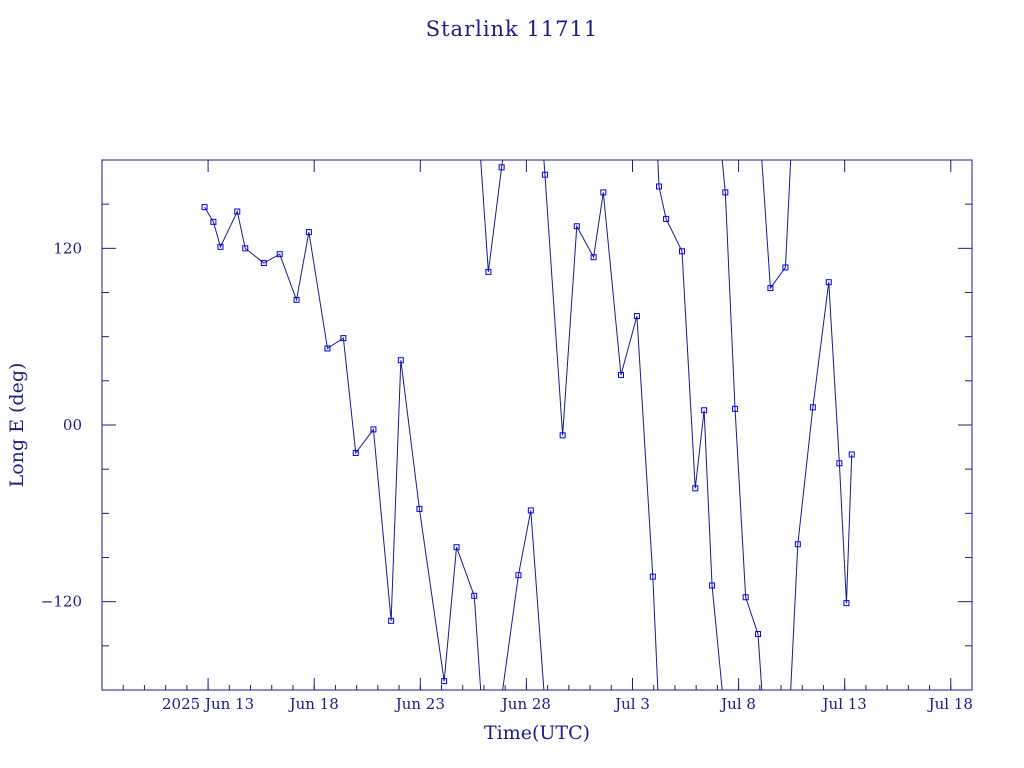 The width and height of the screenshot is (1024, 768). I want to click on x-tick-label: Jul 13, so click(844, 704).